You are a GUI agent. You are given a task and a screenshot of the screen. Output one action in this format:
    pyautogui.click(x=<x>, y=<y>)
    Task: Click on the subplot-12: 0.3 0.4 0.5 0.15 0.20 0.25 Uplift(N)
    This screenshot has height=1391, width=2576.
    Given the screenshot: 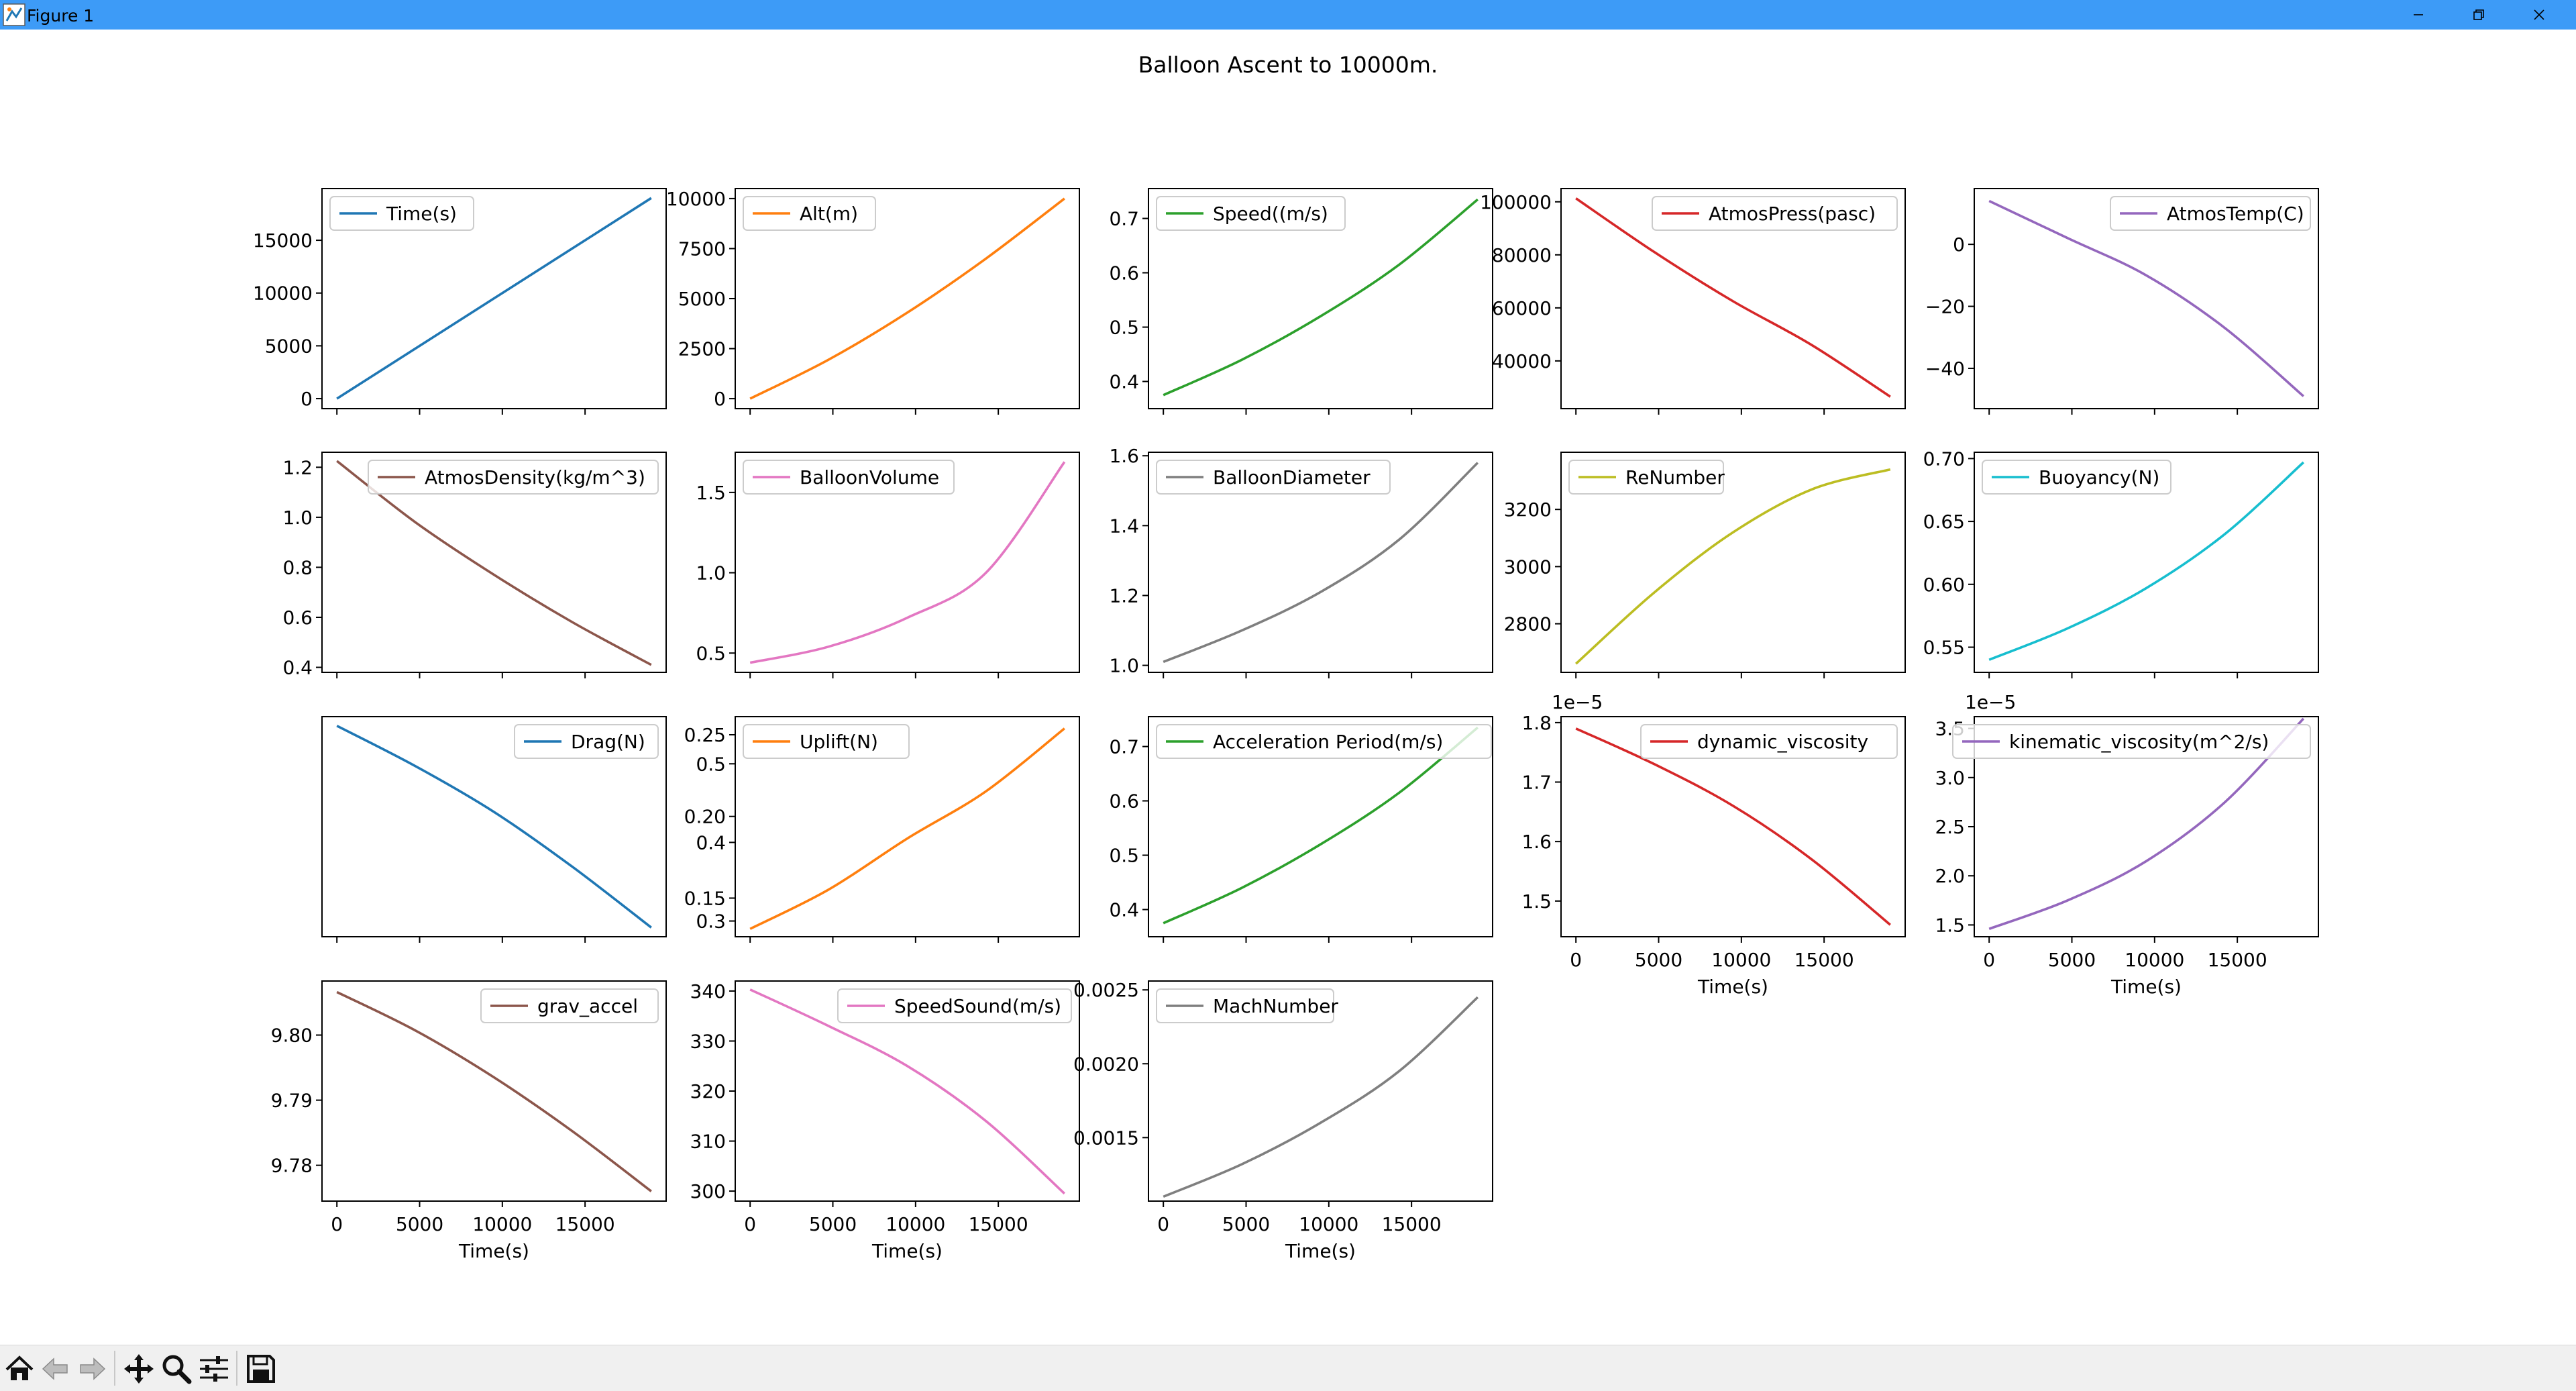 What is the action you would take?
    pyautogui.click(x=882, y=829)
    